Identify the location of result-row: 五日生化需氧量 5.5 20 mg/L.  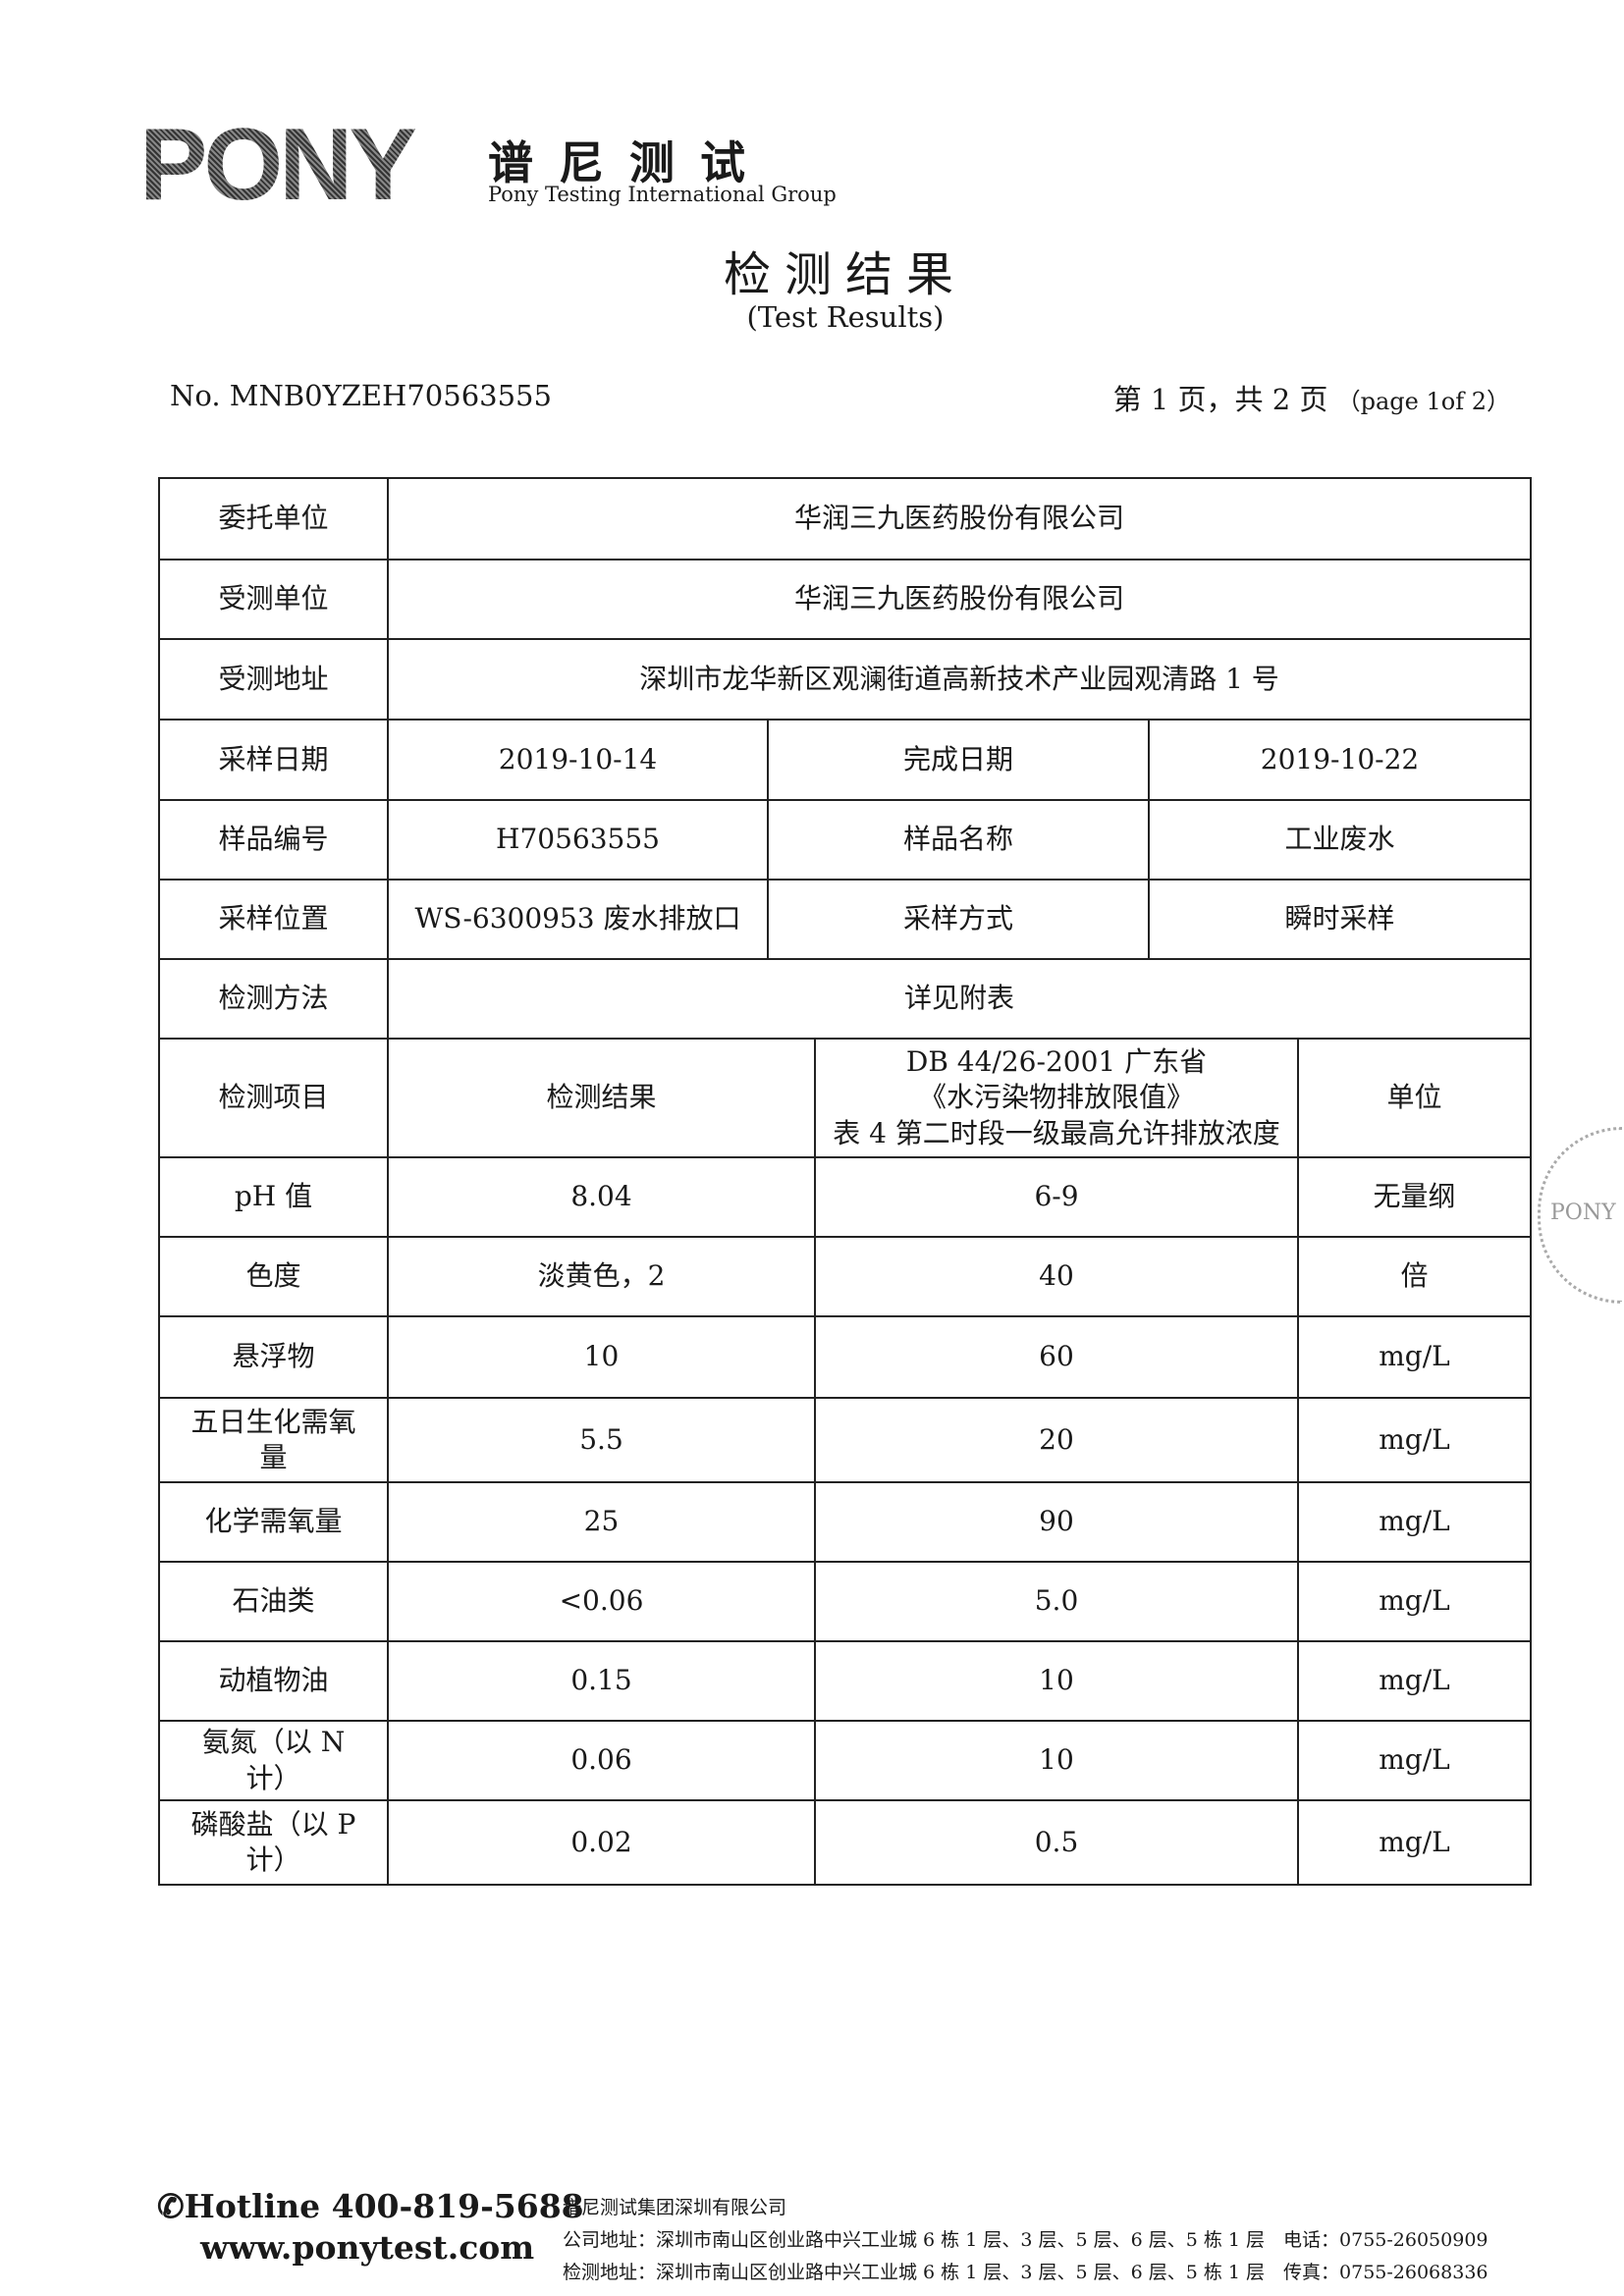
(845, 1440).